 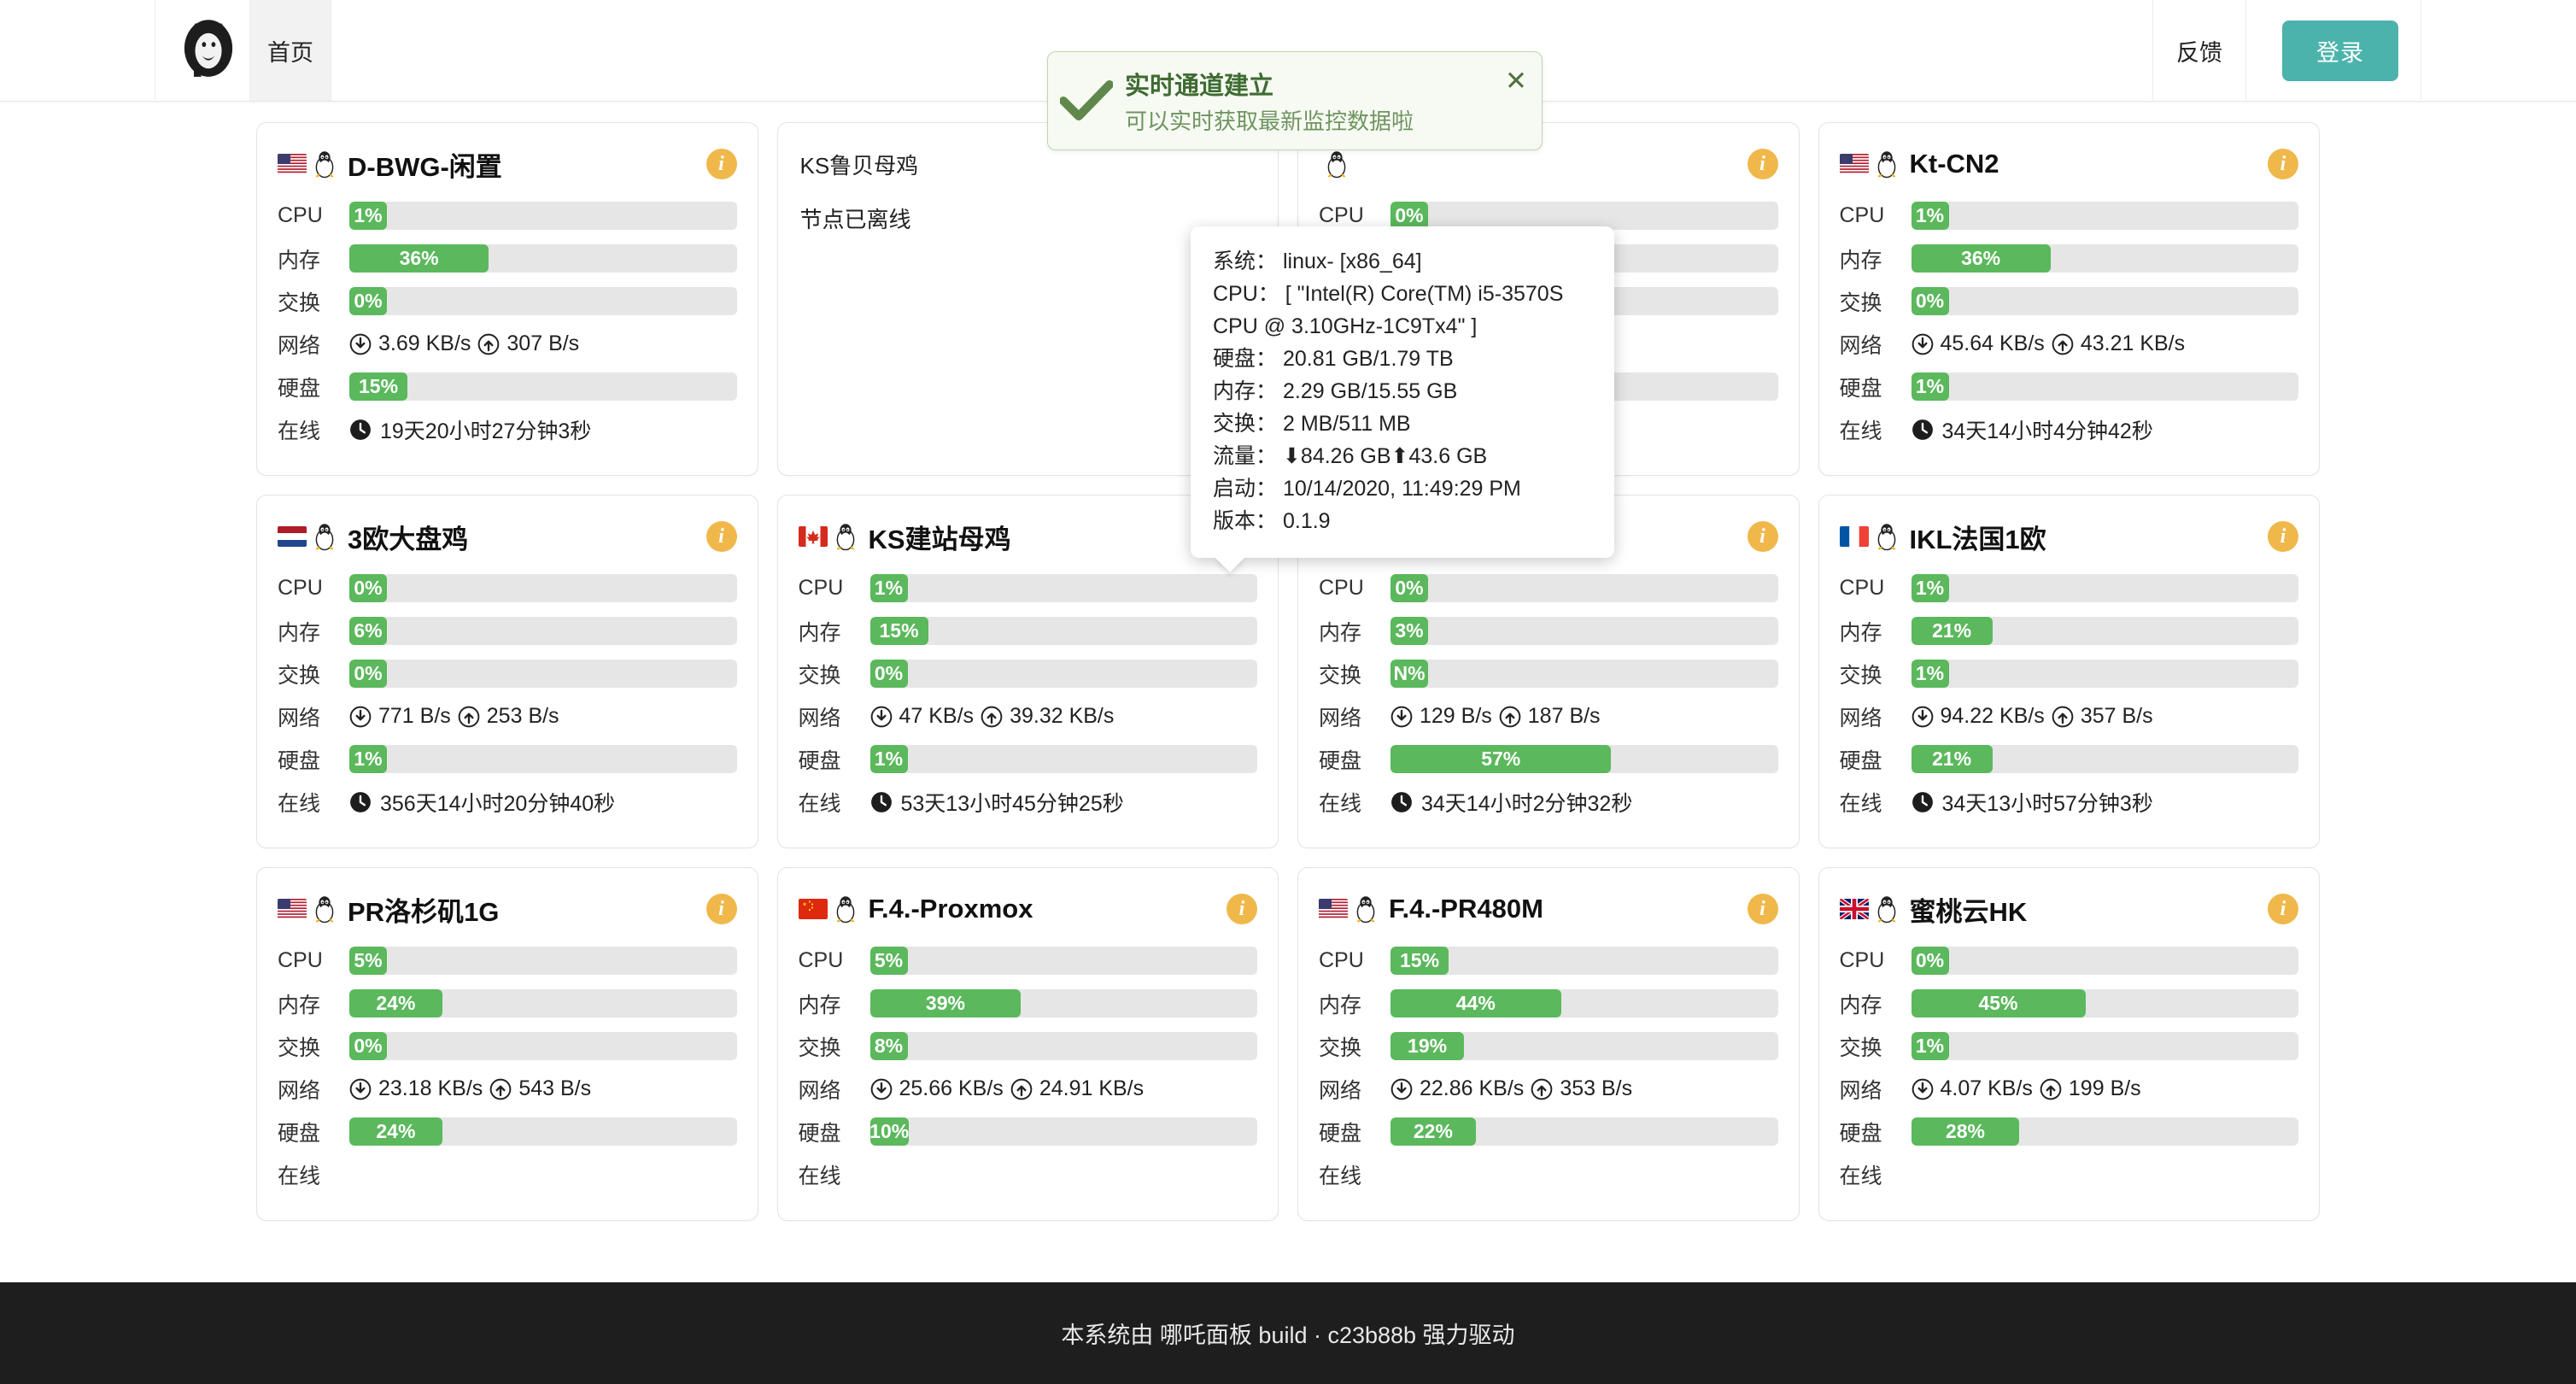 What do you see at coordinates (482, 802) in the screenshot?
I see `uptime-value-wrap: 356天14小时20分钟40秒` at bounding box center [482, 802].